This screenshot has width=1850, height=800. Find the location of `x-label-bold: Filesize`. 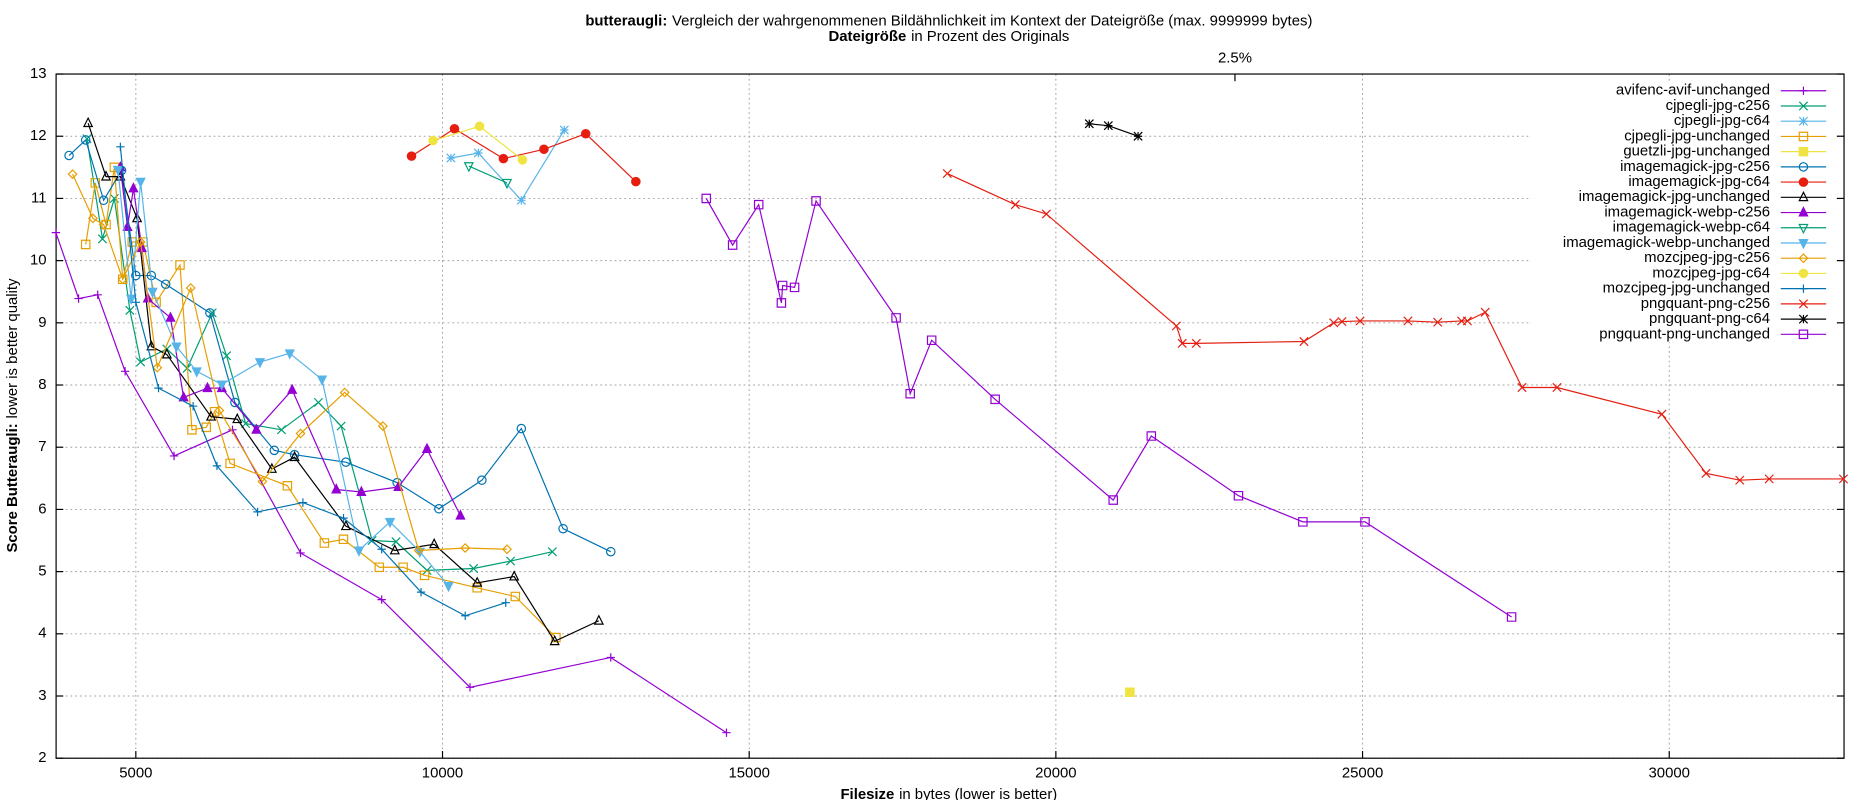

x-label-bold: Filesize is located at coordinates (867, 793).